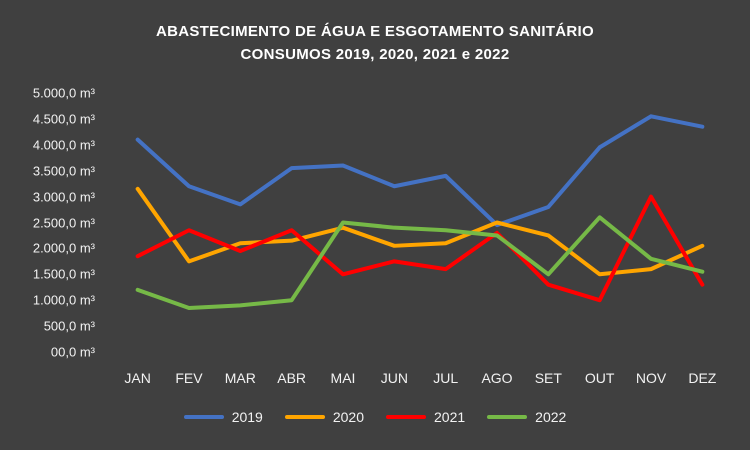  What do you see at coordinates (348, 417) in the screenshot?
I see `legend-label-2020: 2020` at bounding box center [348, 417].